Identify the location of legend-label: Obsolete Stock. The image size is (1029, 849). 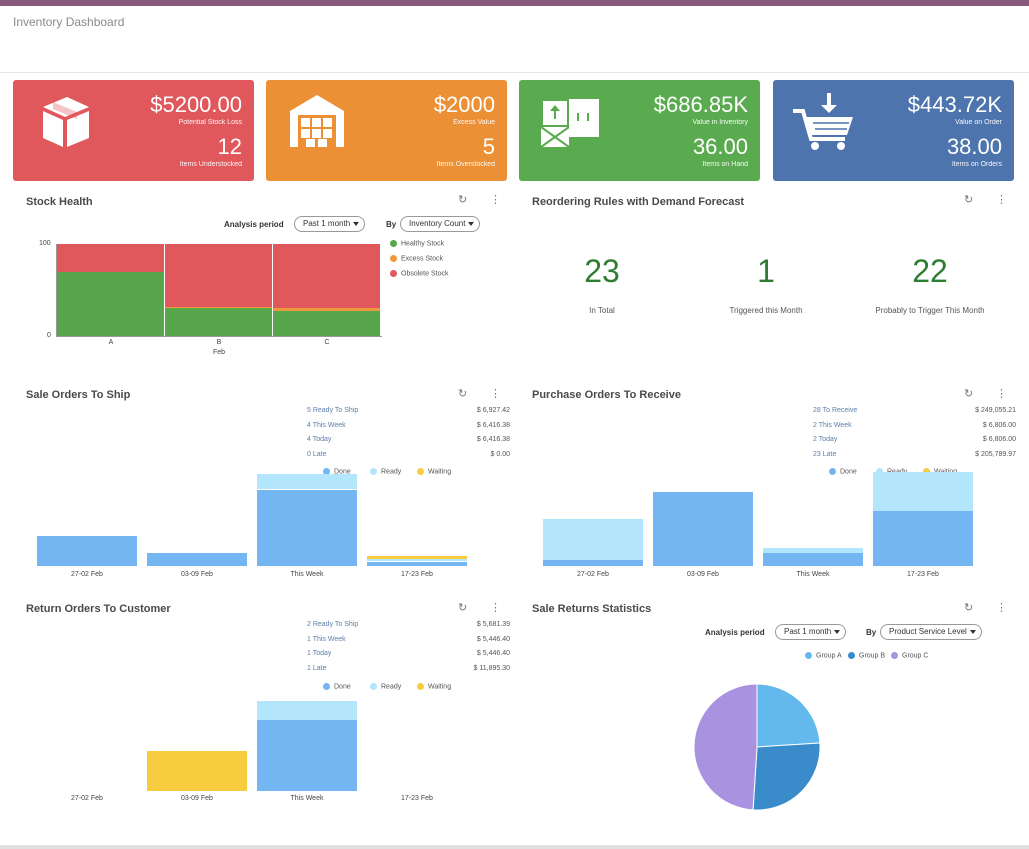
(425, 274).